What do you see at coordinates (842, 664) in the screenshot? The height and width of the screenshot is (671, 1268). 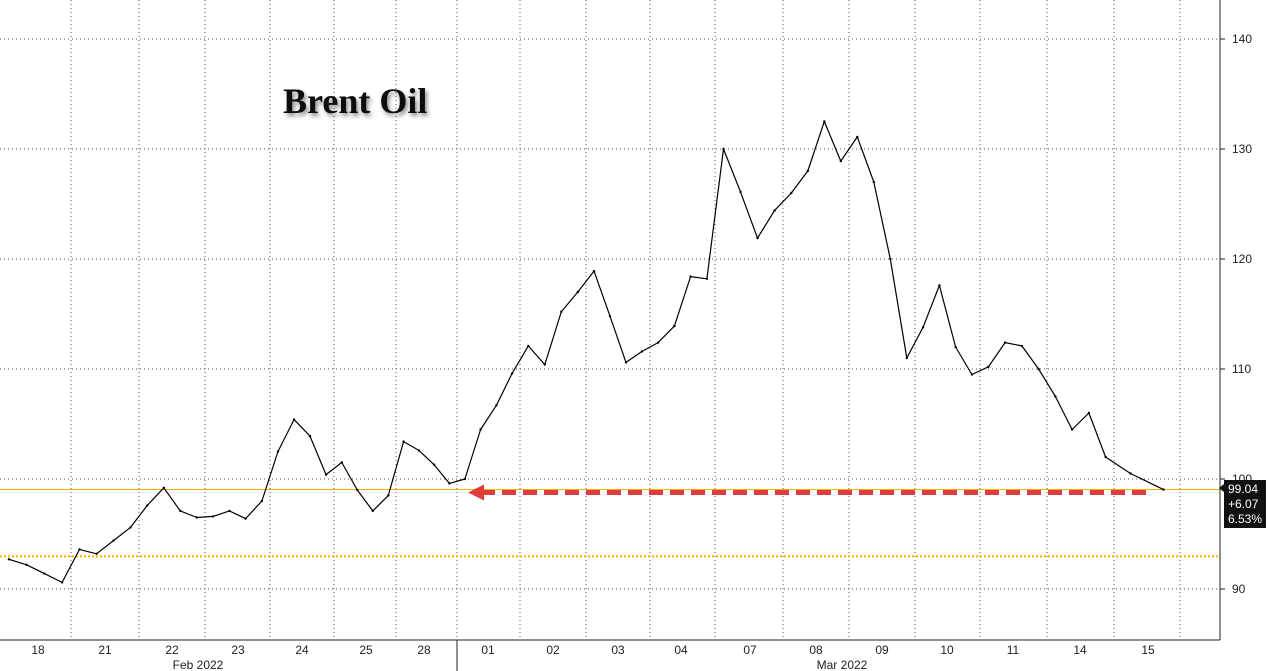 I see `month-label: Mar 2022` at bounding box center [842, 664].